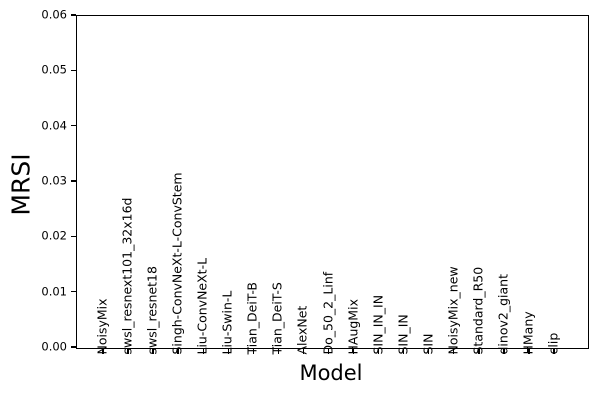  I want to click on x-tick-label: Tian_DeiT-B, so click(252, 318).